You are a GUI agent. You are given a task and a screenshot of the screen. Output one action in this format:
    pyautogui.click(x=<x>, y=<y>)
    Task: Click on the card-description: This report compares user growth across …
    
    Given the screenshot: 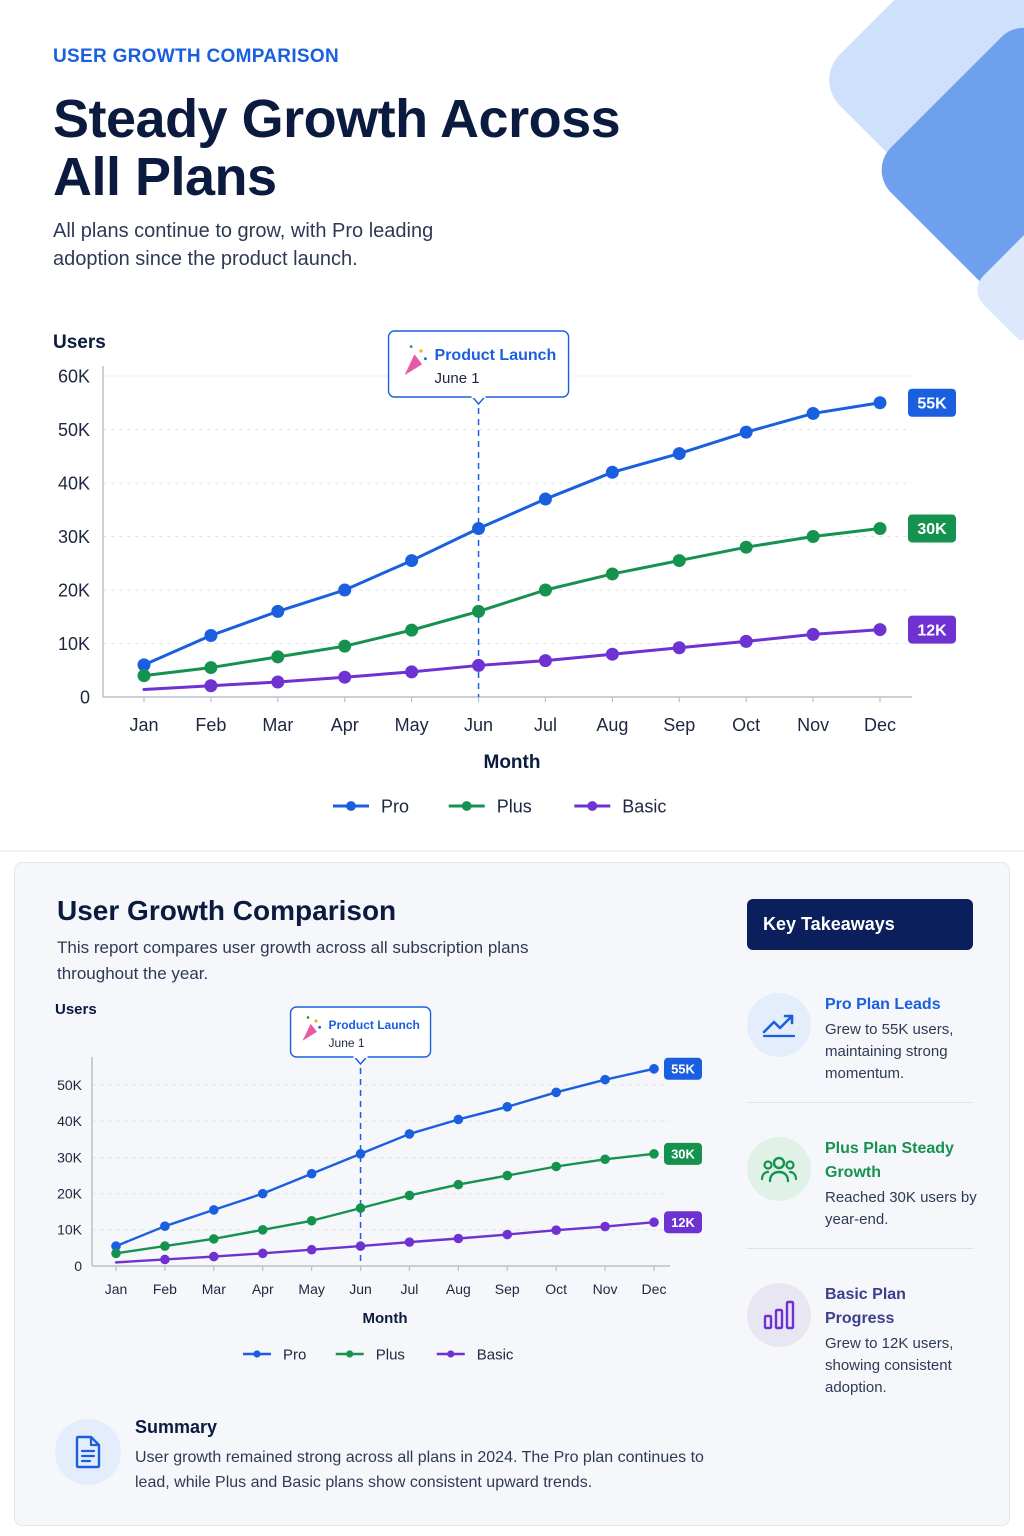 What is the action you would take?
    pyautogui.click(x=293, y=960)
    